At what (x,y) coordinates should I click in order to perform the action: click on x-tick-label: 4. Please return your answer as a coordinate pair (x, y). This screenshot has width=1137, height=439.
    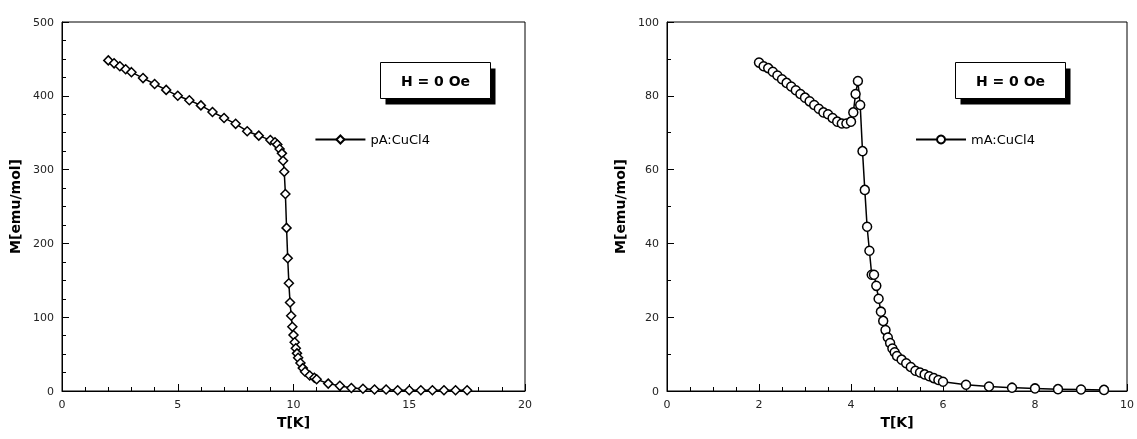
    Looking at the image, I should click on (851, 404).